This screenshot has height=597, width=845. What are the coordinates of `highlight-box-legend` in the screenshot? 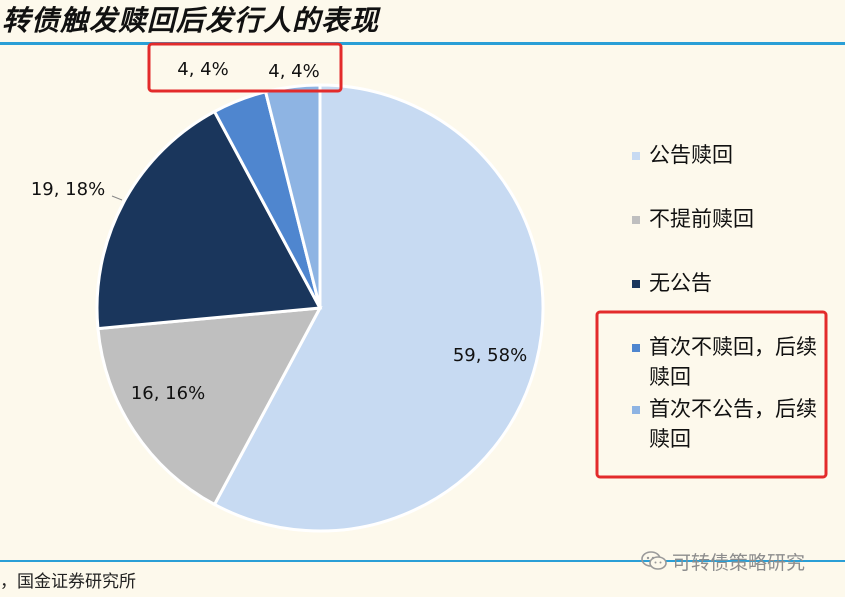 It's located at (711, 394).